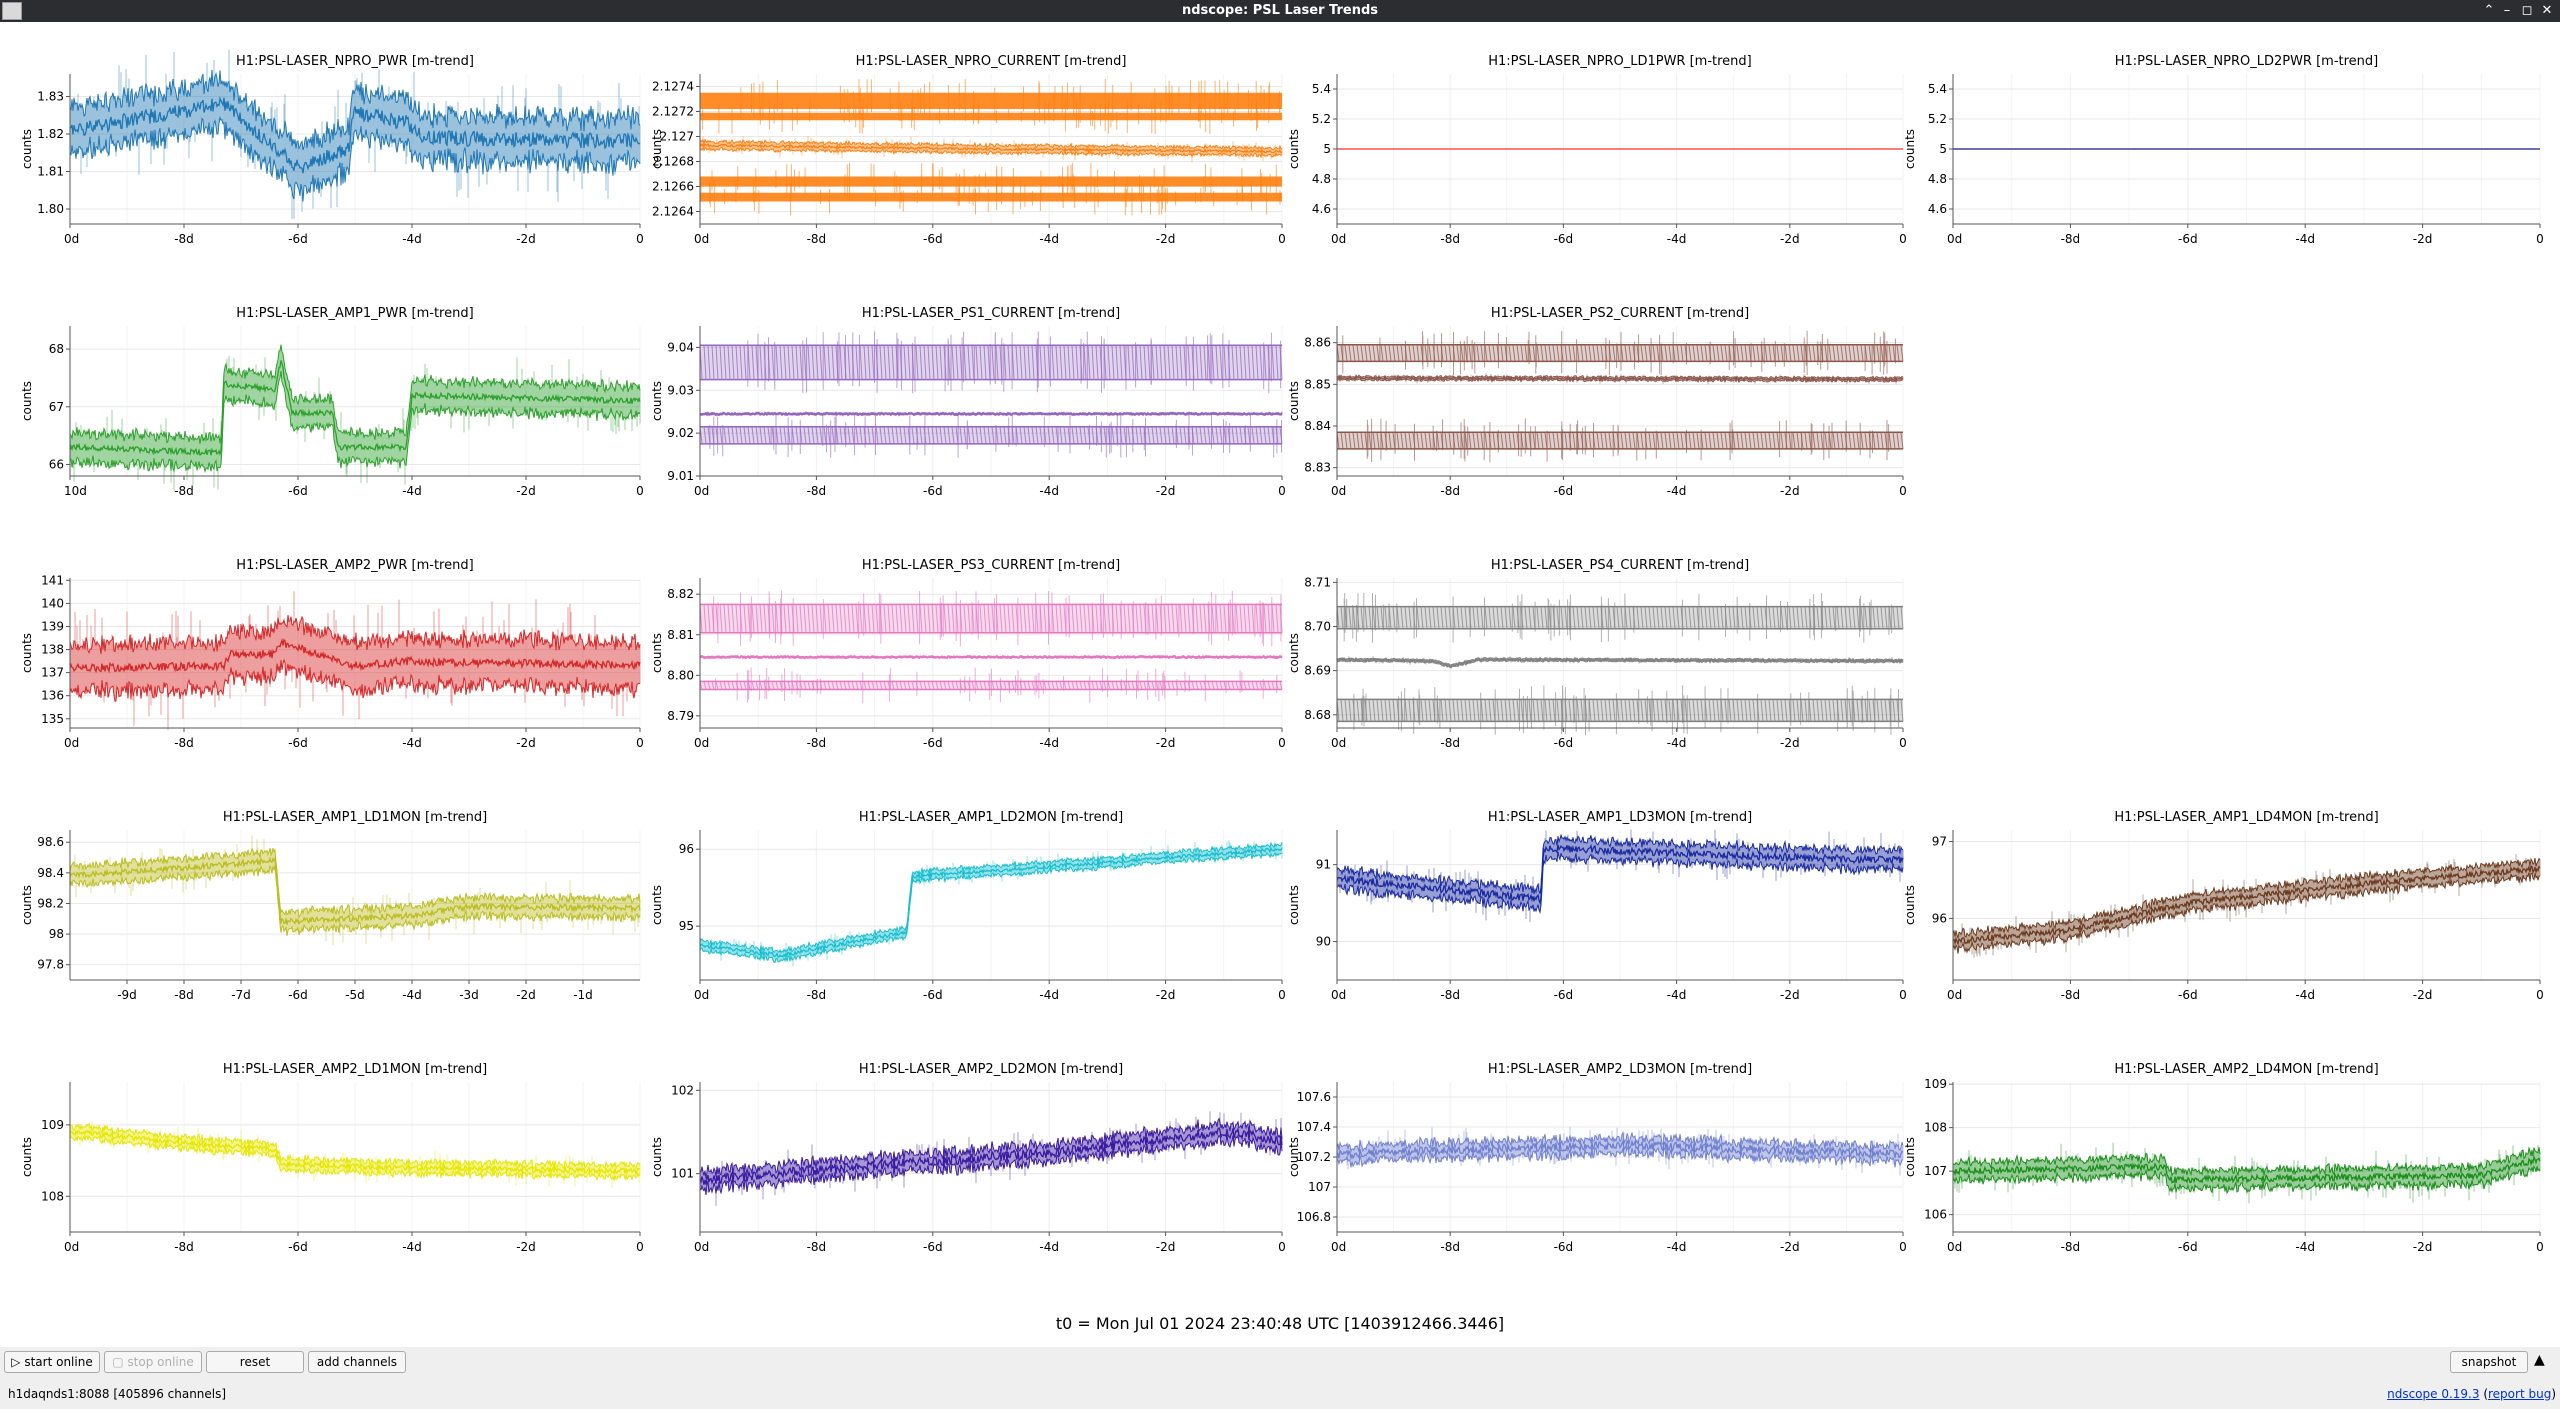 The height and width of the screenshot is (1409, 2560). Describe the element at coordinates (991, 817) in the screenshot. I see `plot-title: H1:PSL-LASER_AMP1_LD2MON [m-trend]` at that location.